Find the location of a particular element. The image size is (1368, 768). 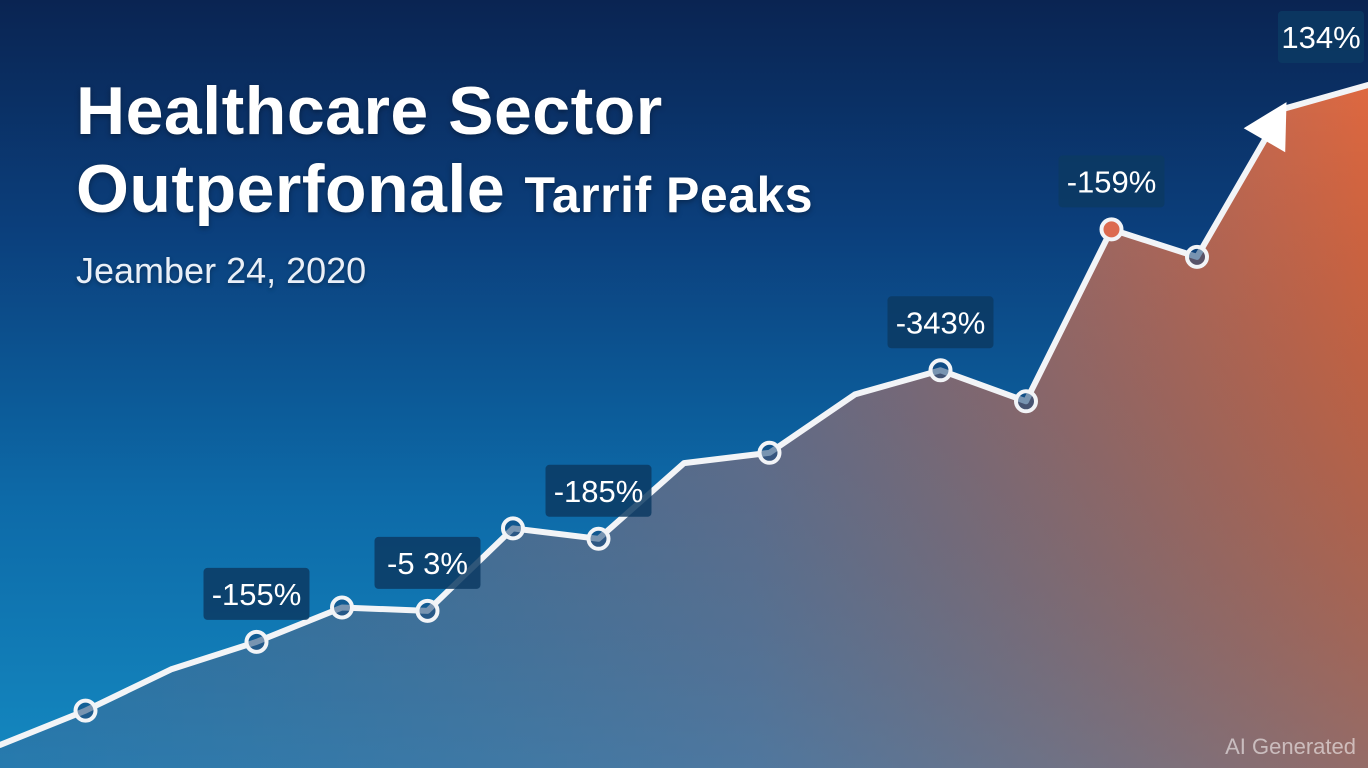

data-label: -155% is located at coordinates (256, 593).